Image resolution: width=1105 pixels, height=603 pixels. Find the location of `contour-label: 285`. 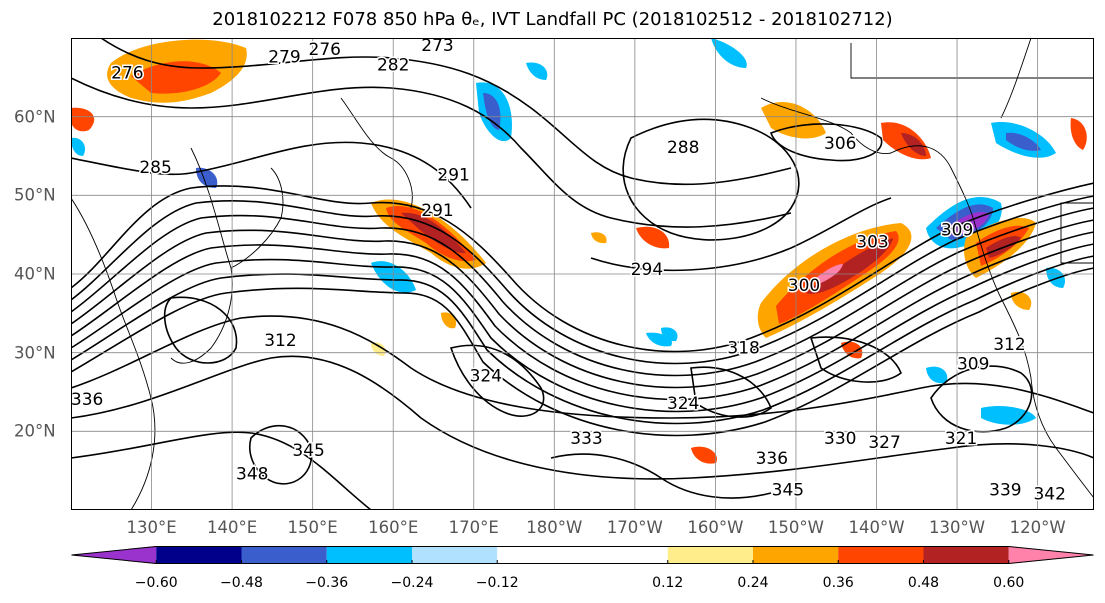

contour-label: 285 is located at coordinates (155, 168).